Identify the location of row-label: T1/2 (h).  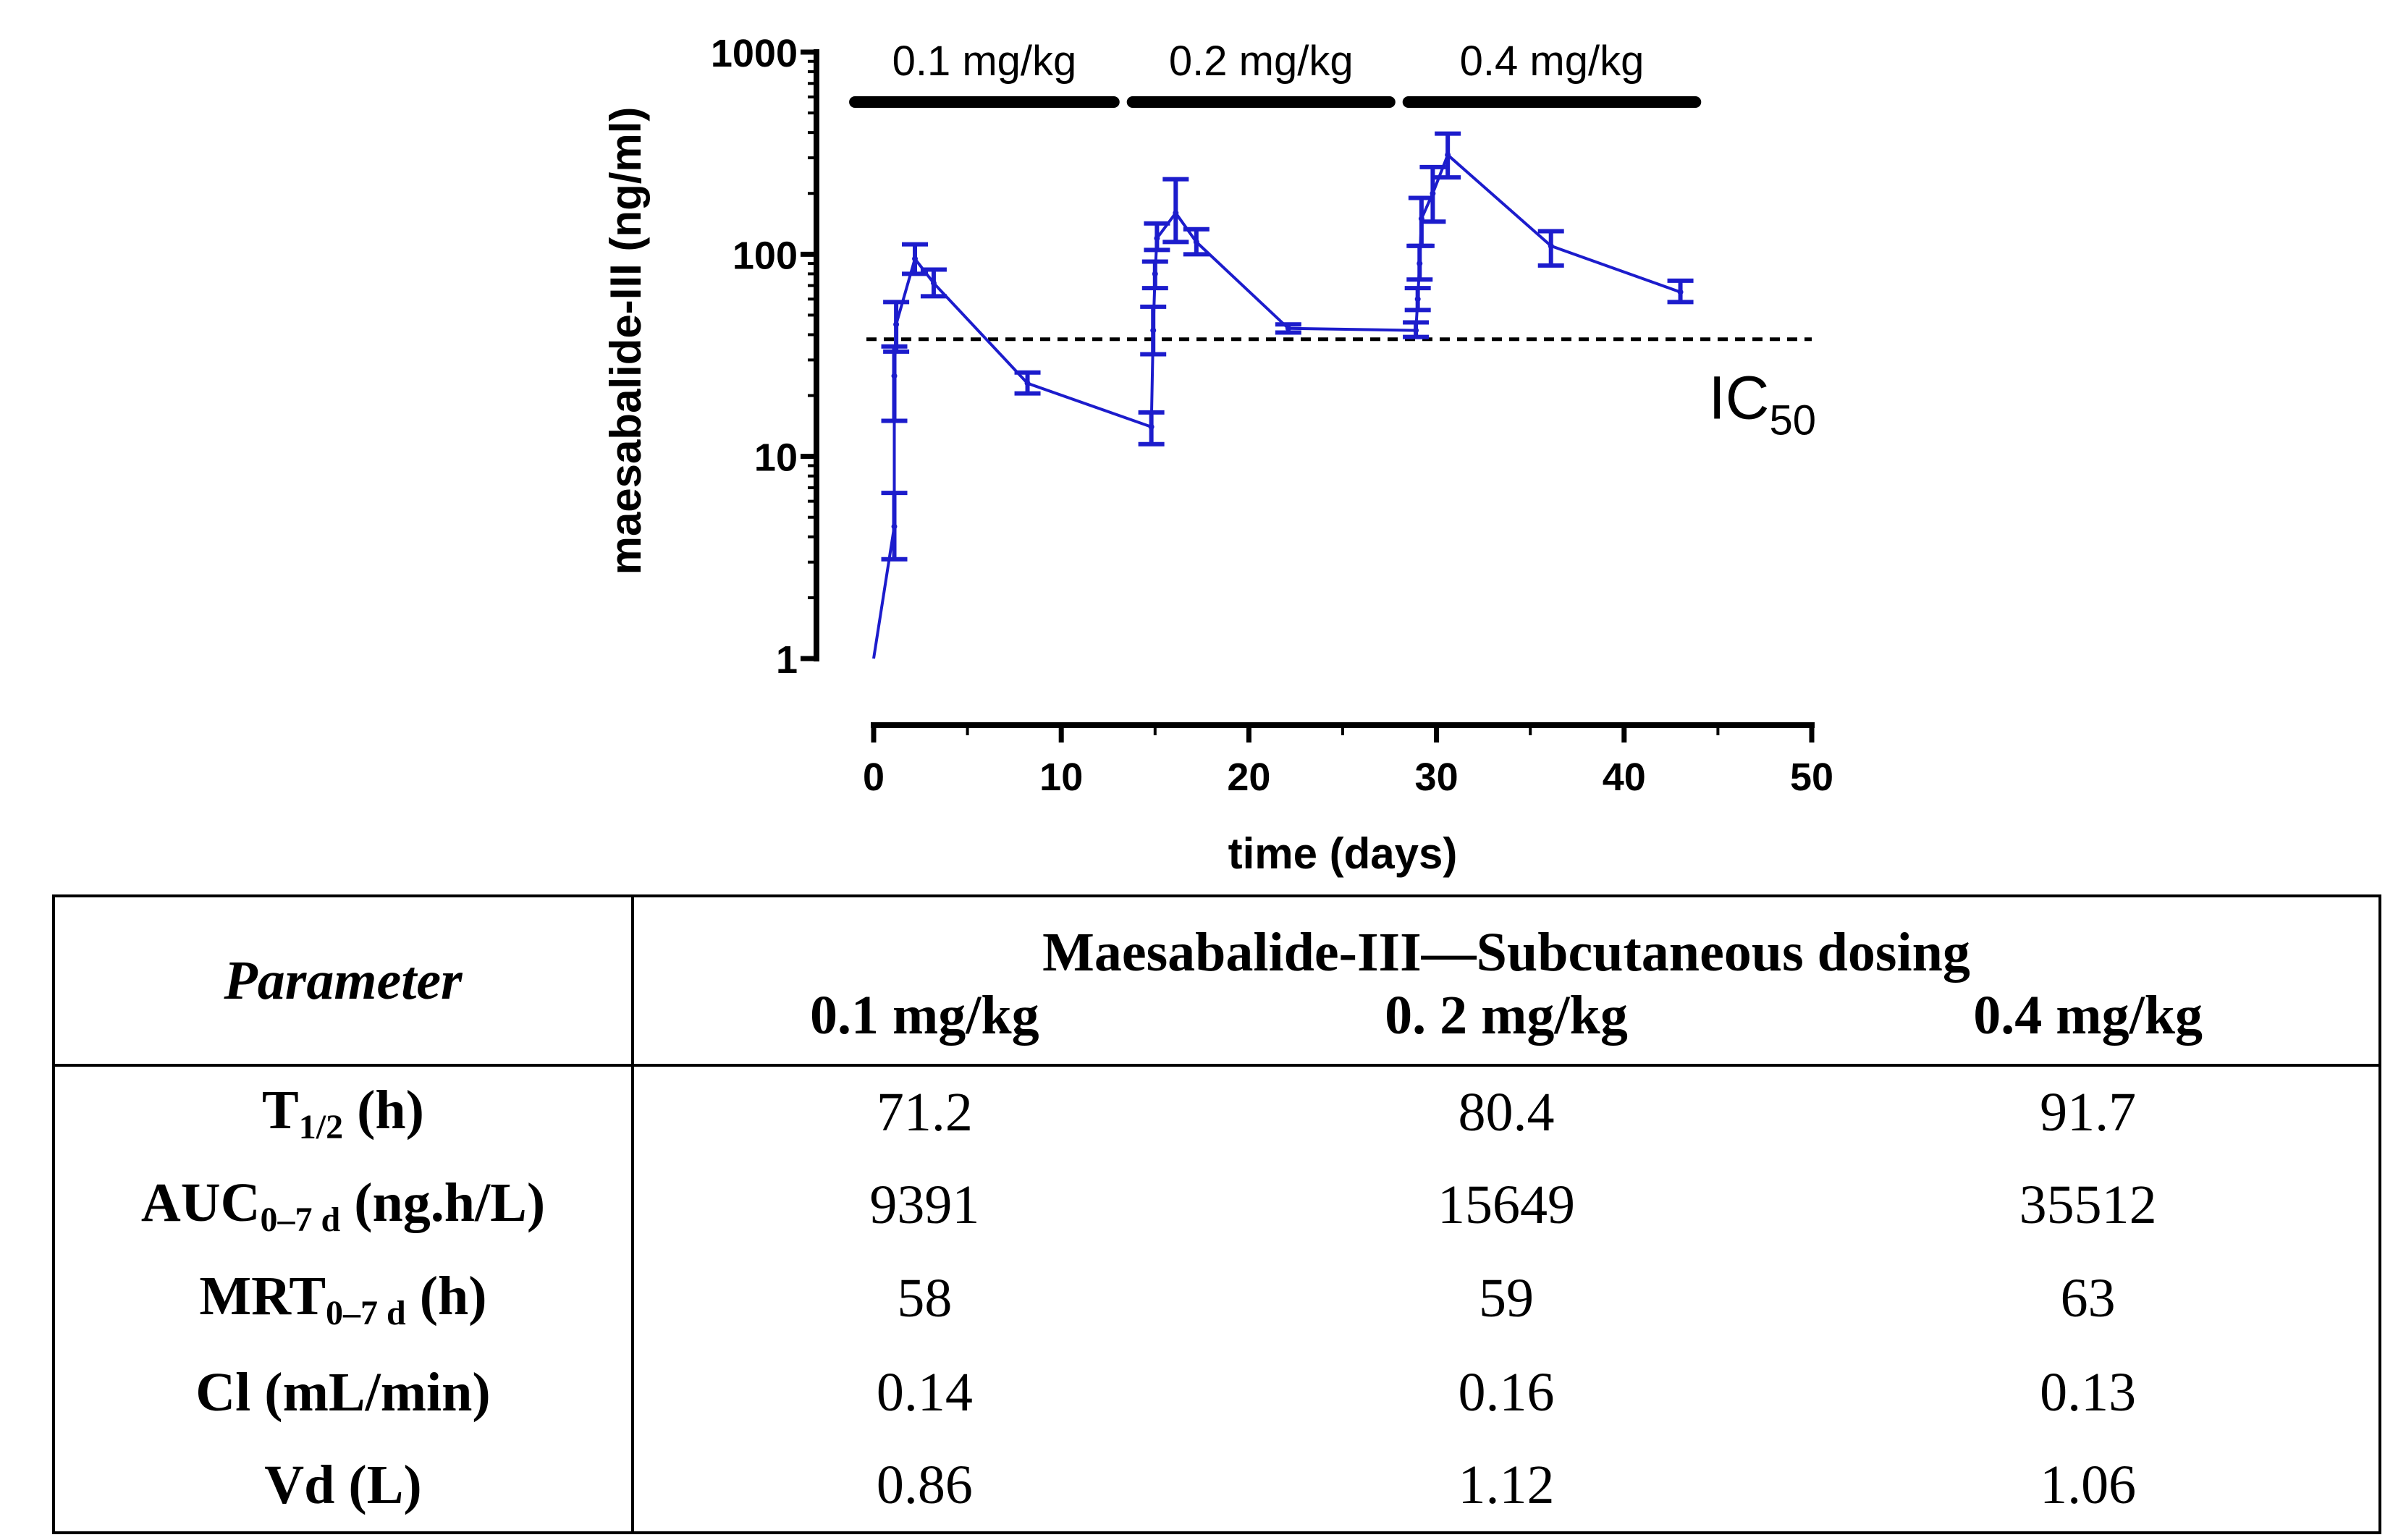
(344, 1112).